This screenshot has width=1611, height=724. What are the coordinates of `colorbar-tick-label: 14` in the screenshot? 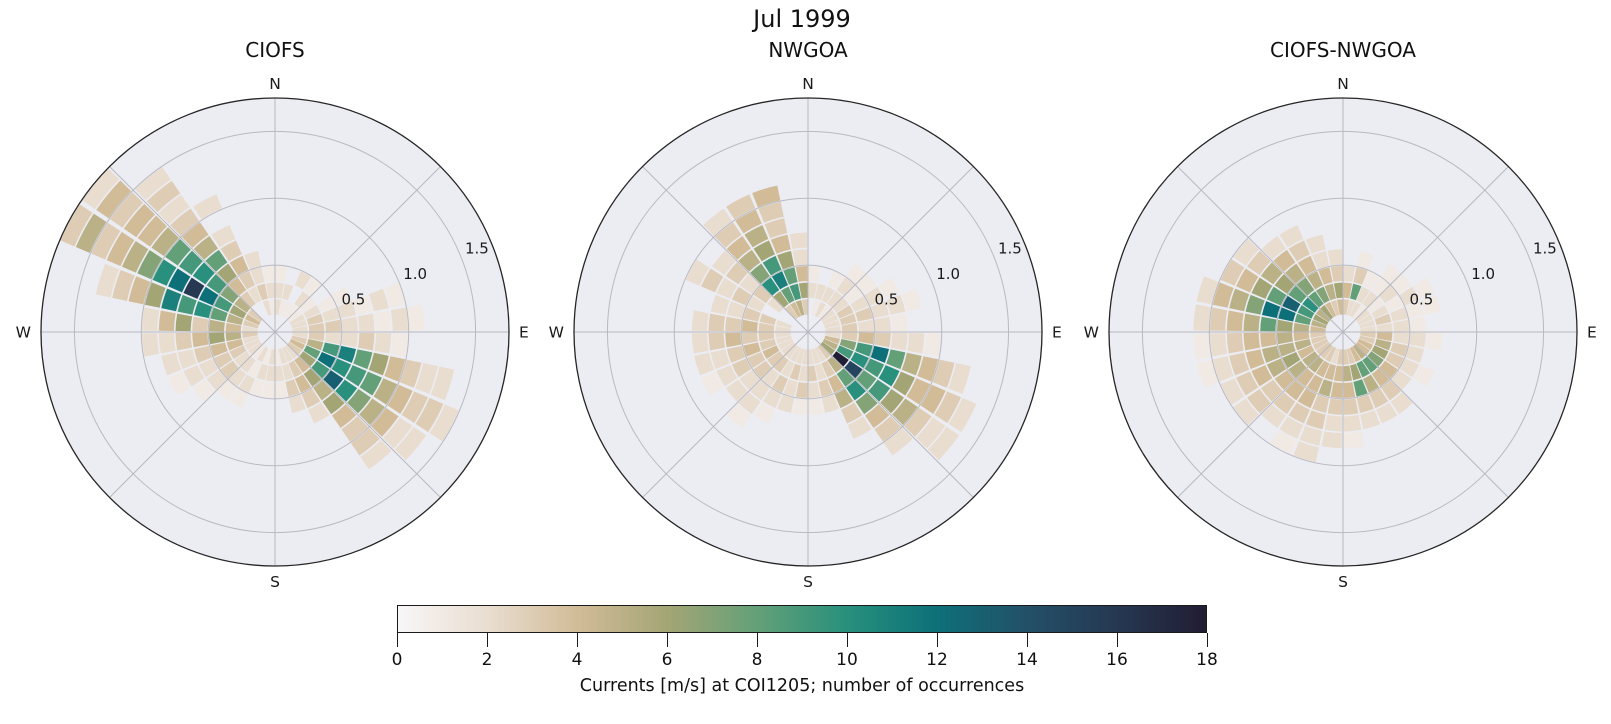 It's located at (1027, 660).